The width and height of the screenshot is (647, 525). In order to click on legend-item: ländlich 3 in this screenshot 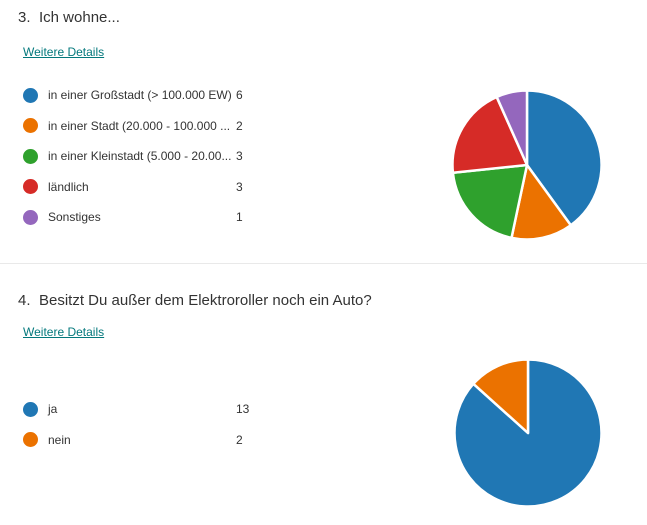, I will do `click(168, 187)`.